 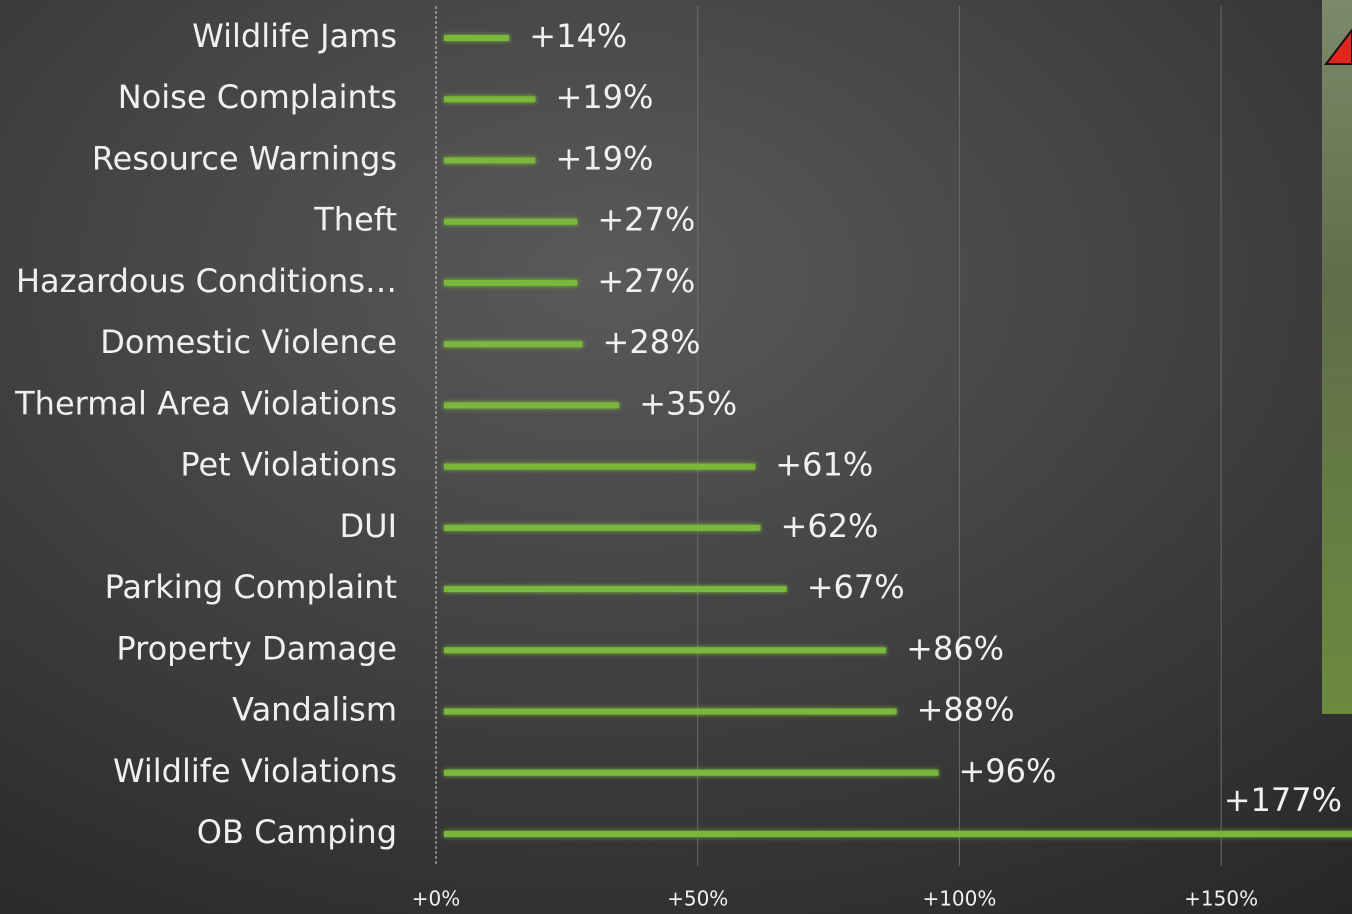 What do you see at coordinates (856, 587) in the screenshot?
I see `data-label: +67%` at bounding box center [856, 587].